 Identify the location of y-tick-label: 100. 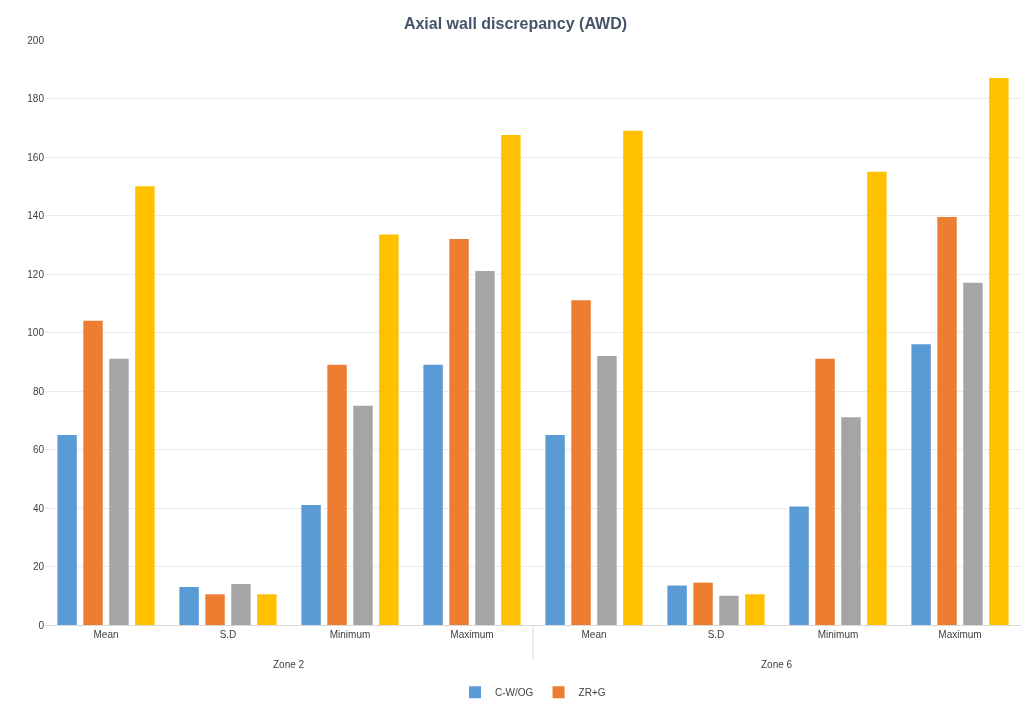
(36, 332).